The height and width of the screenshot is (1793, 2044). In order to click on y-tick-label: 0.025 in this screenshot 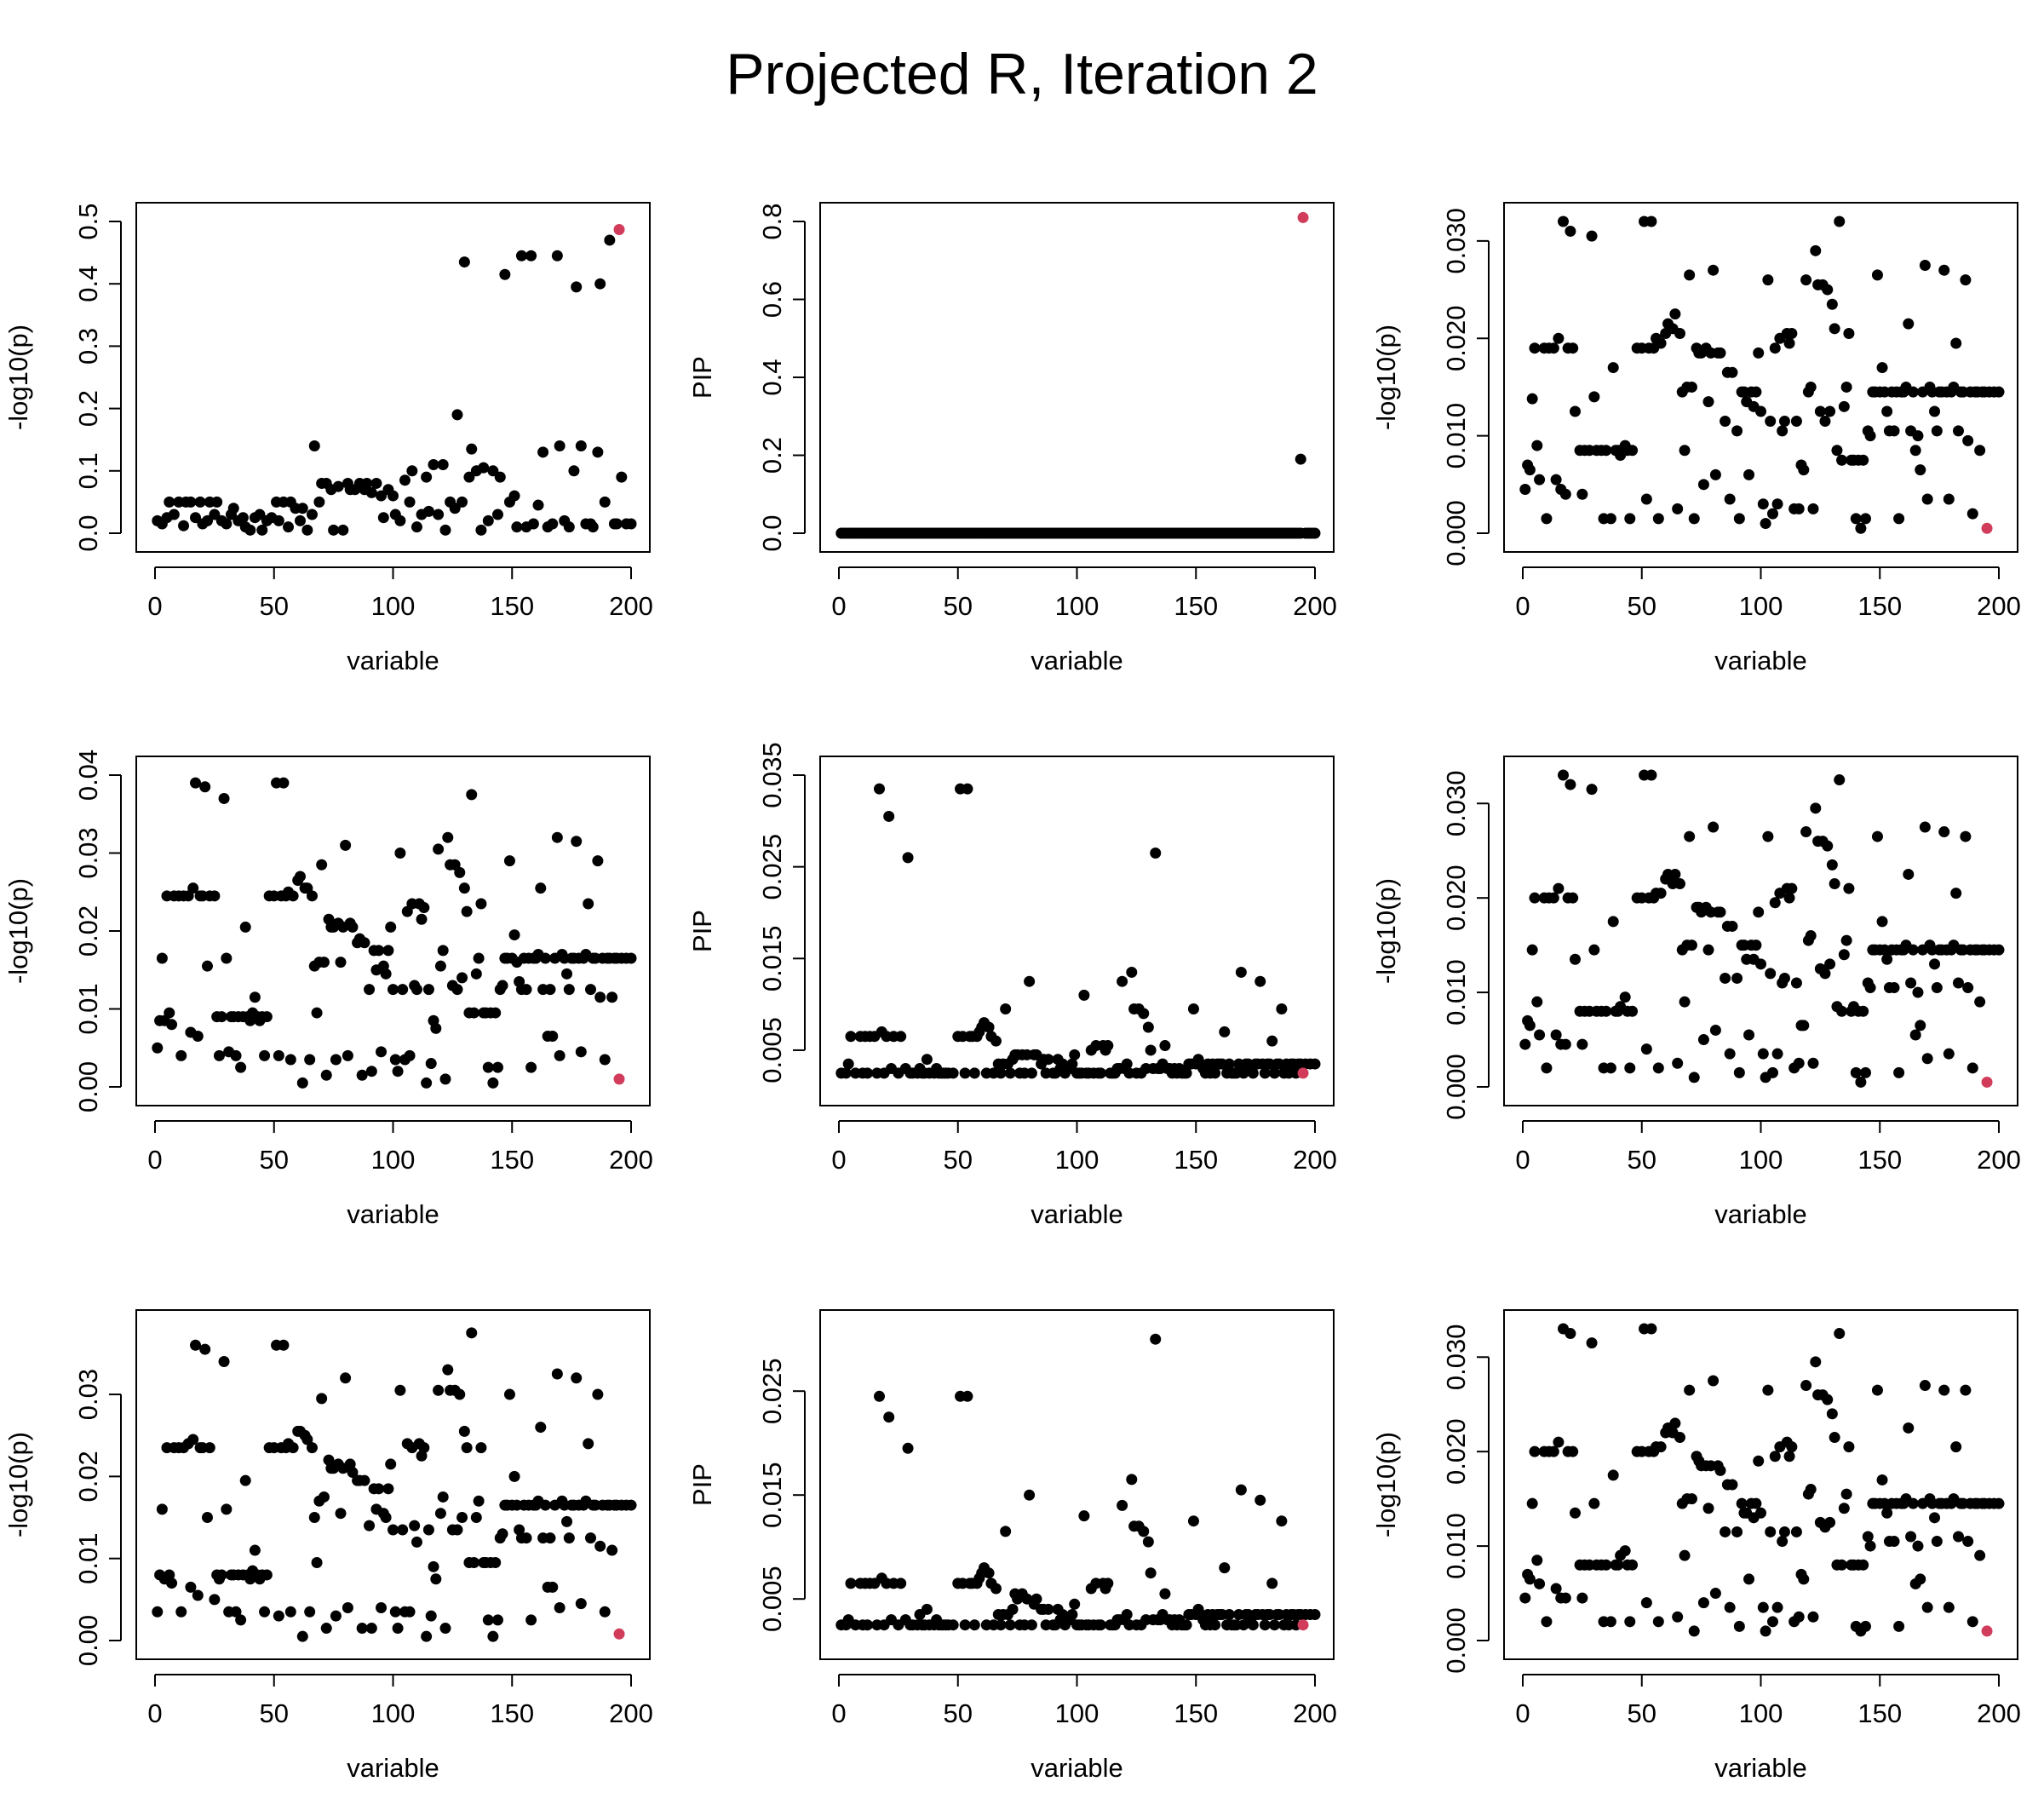, I will do `click(772, 867)`.